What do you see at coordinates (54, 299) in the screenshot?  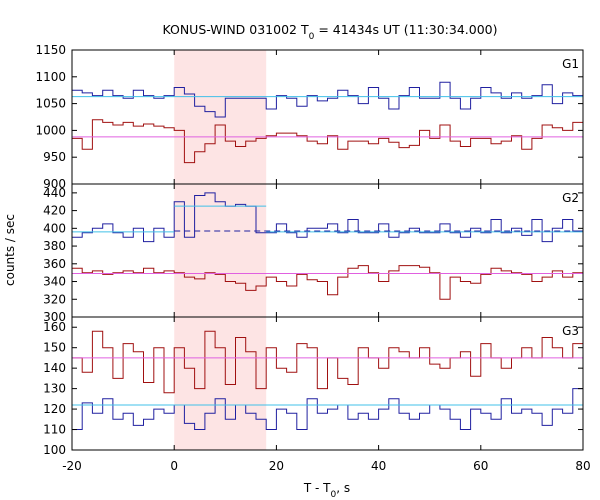 I see `y-tick-label: 320` at bounding box center [54, 299].